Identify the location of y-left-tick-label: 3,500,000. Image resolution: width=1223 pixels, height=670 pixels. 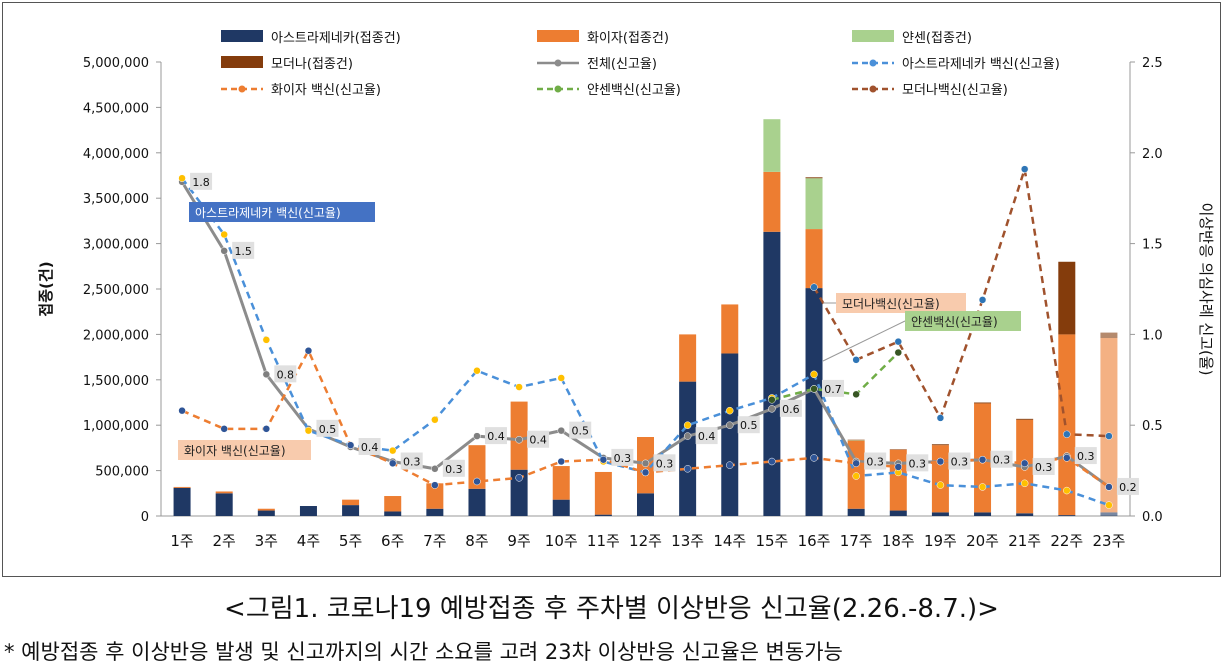
(116, 199).